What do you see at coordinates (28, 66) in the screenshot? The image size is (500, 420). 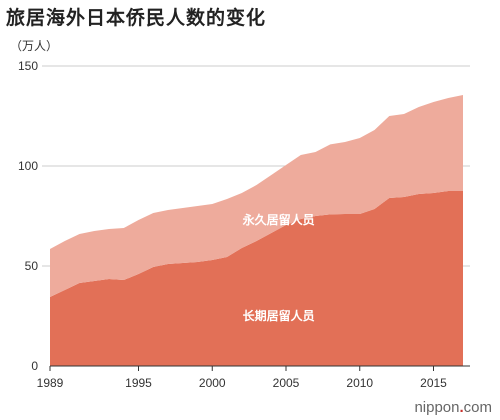 I see `y-tick-label: 150` at bounding box center [28, 66].